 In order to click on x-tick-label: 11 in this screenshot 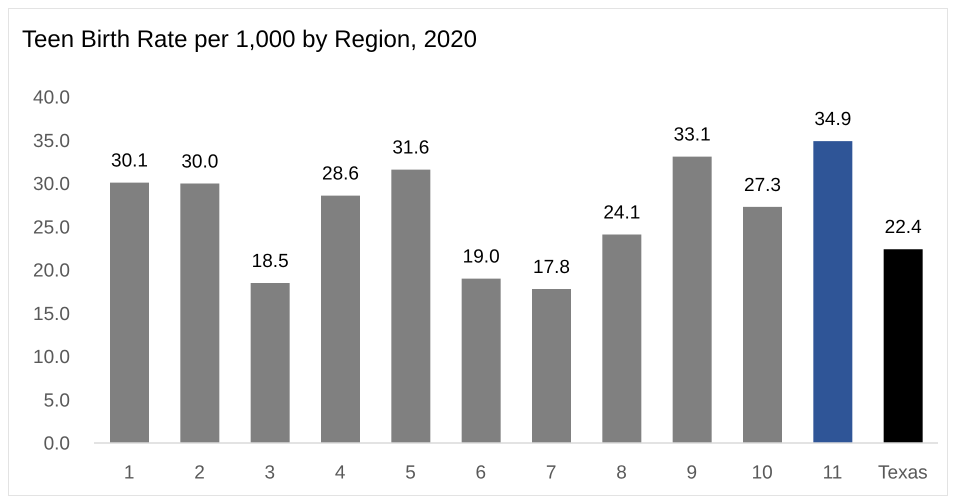, I will do `click(832, 473)`.